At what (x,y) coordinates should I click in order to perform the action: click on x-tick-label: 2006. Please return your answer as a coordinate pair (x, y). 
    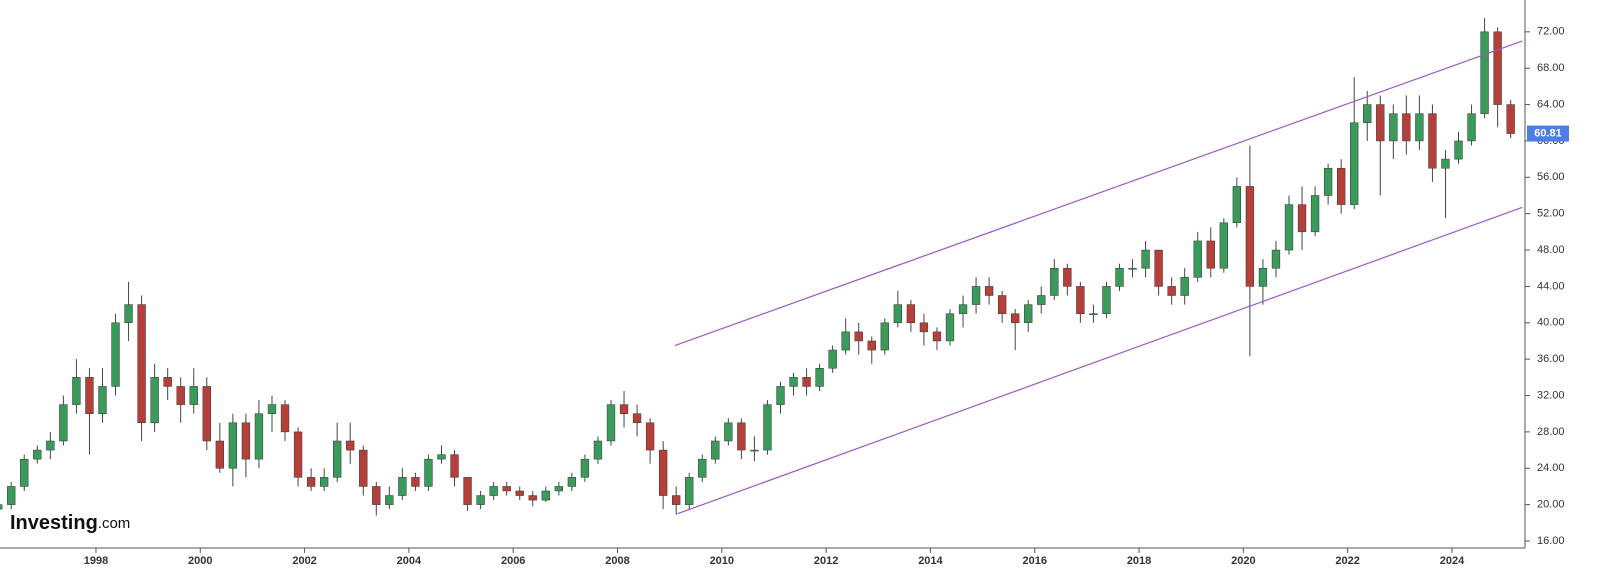
    Looking at the image, I should click on (513, 561).